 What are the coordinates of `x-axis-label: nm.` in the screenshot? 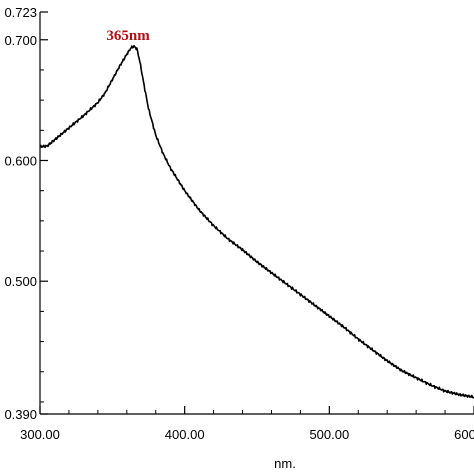 It's located at (285, 463).